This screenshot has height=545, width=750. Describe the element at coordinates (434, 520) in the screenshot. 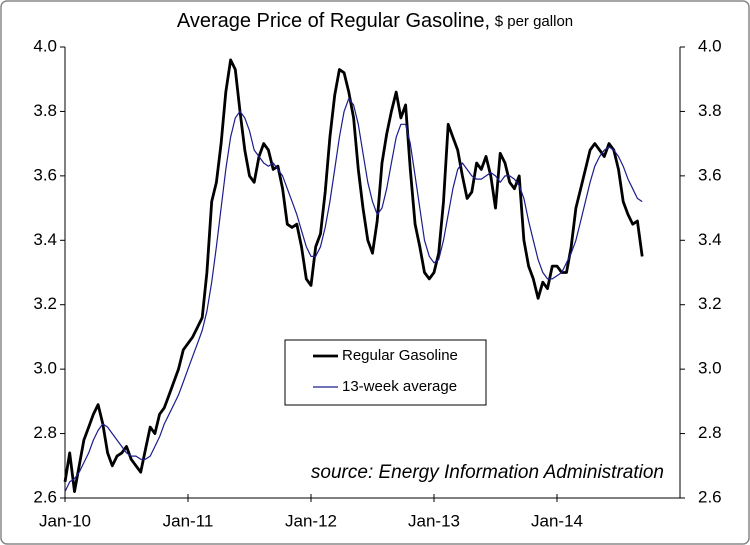

I see `x-tick-label: Jan-13` at that location.